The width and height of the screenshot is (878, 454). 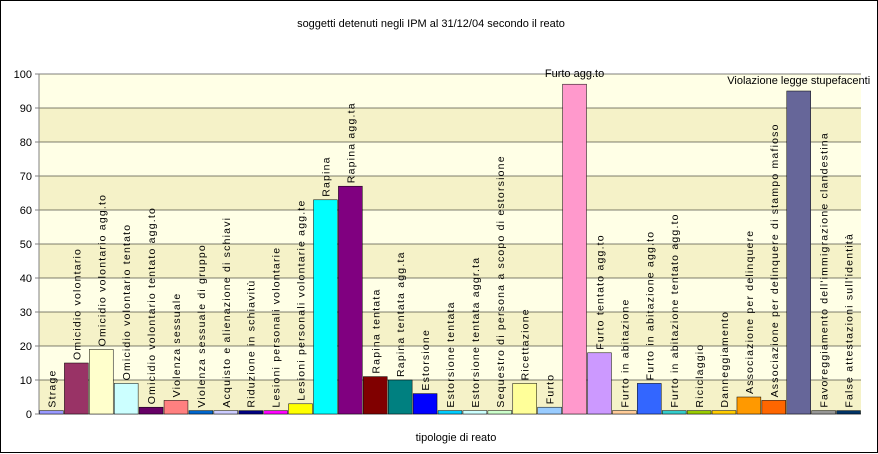 What do you see at coordinates (302, 299) in the screenshot?
I see `bar-label: Lesioni personali volontarie agg.te` at bounding box center [302, 299].